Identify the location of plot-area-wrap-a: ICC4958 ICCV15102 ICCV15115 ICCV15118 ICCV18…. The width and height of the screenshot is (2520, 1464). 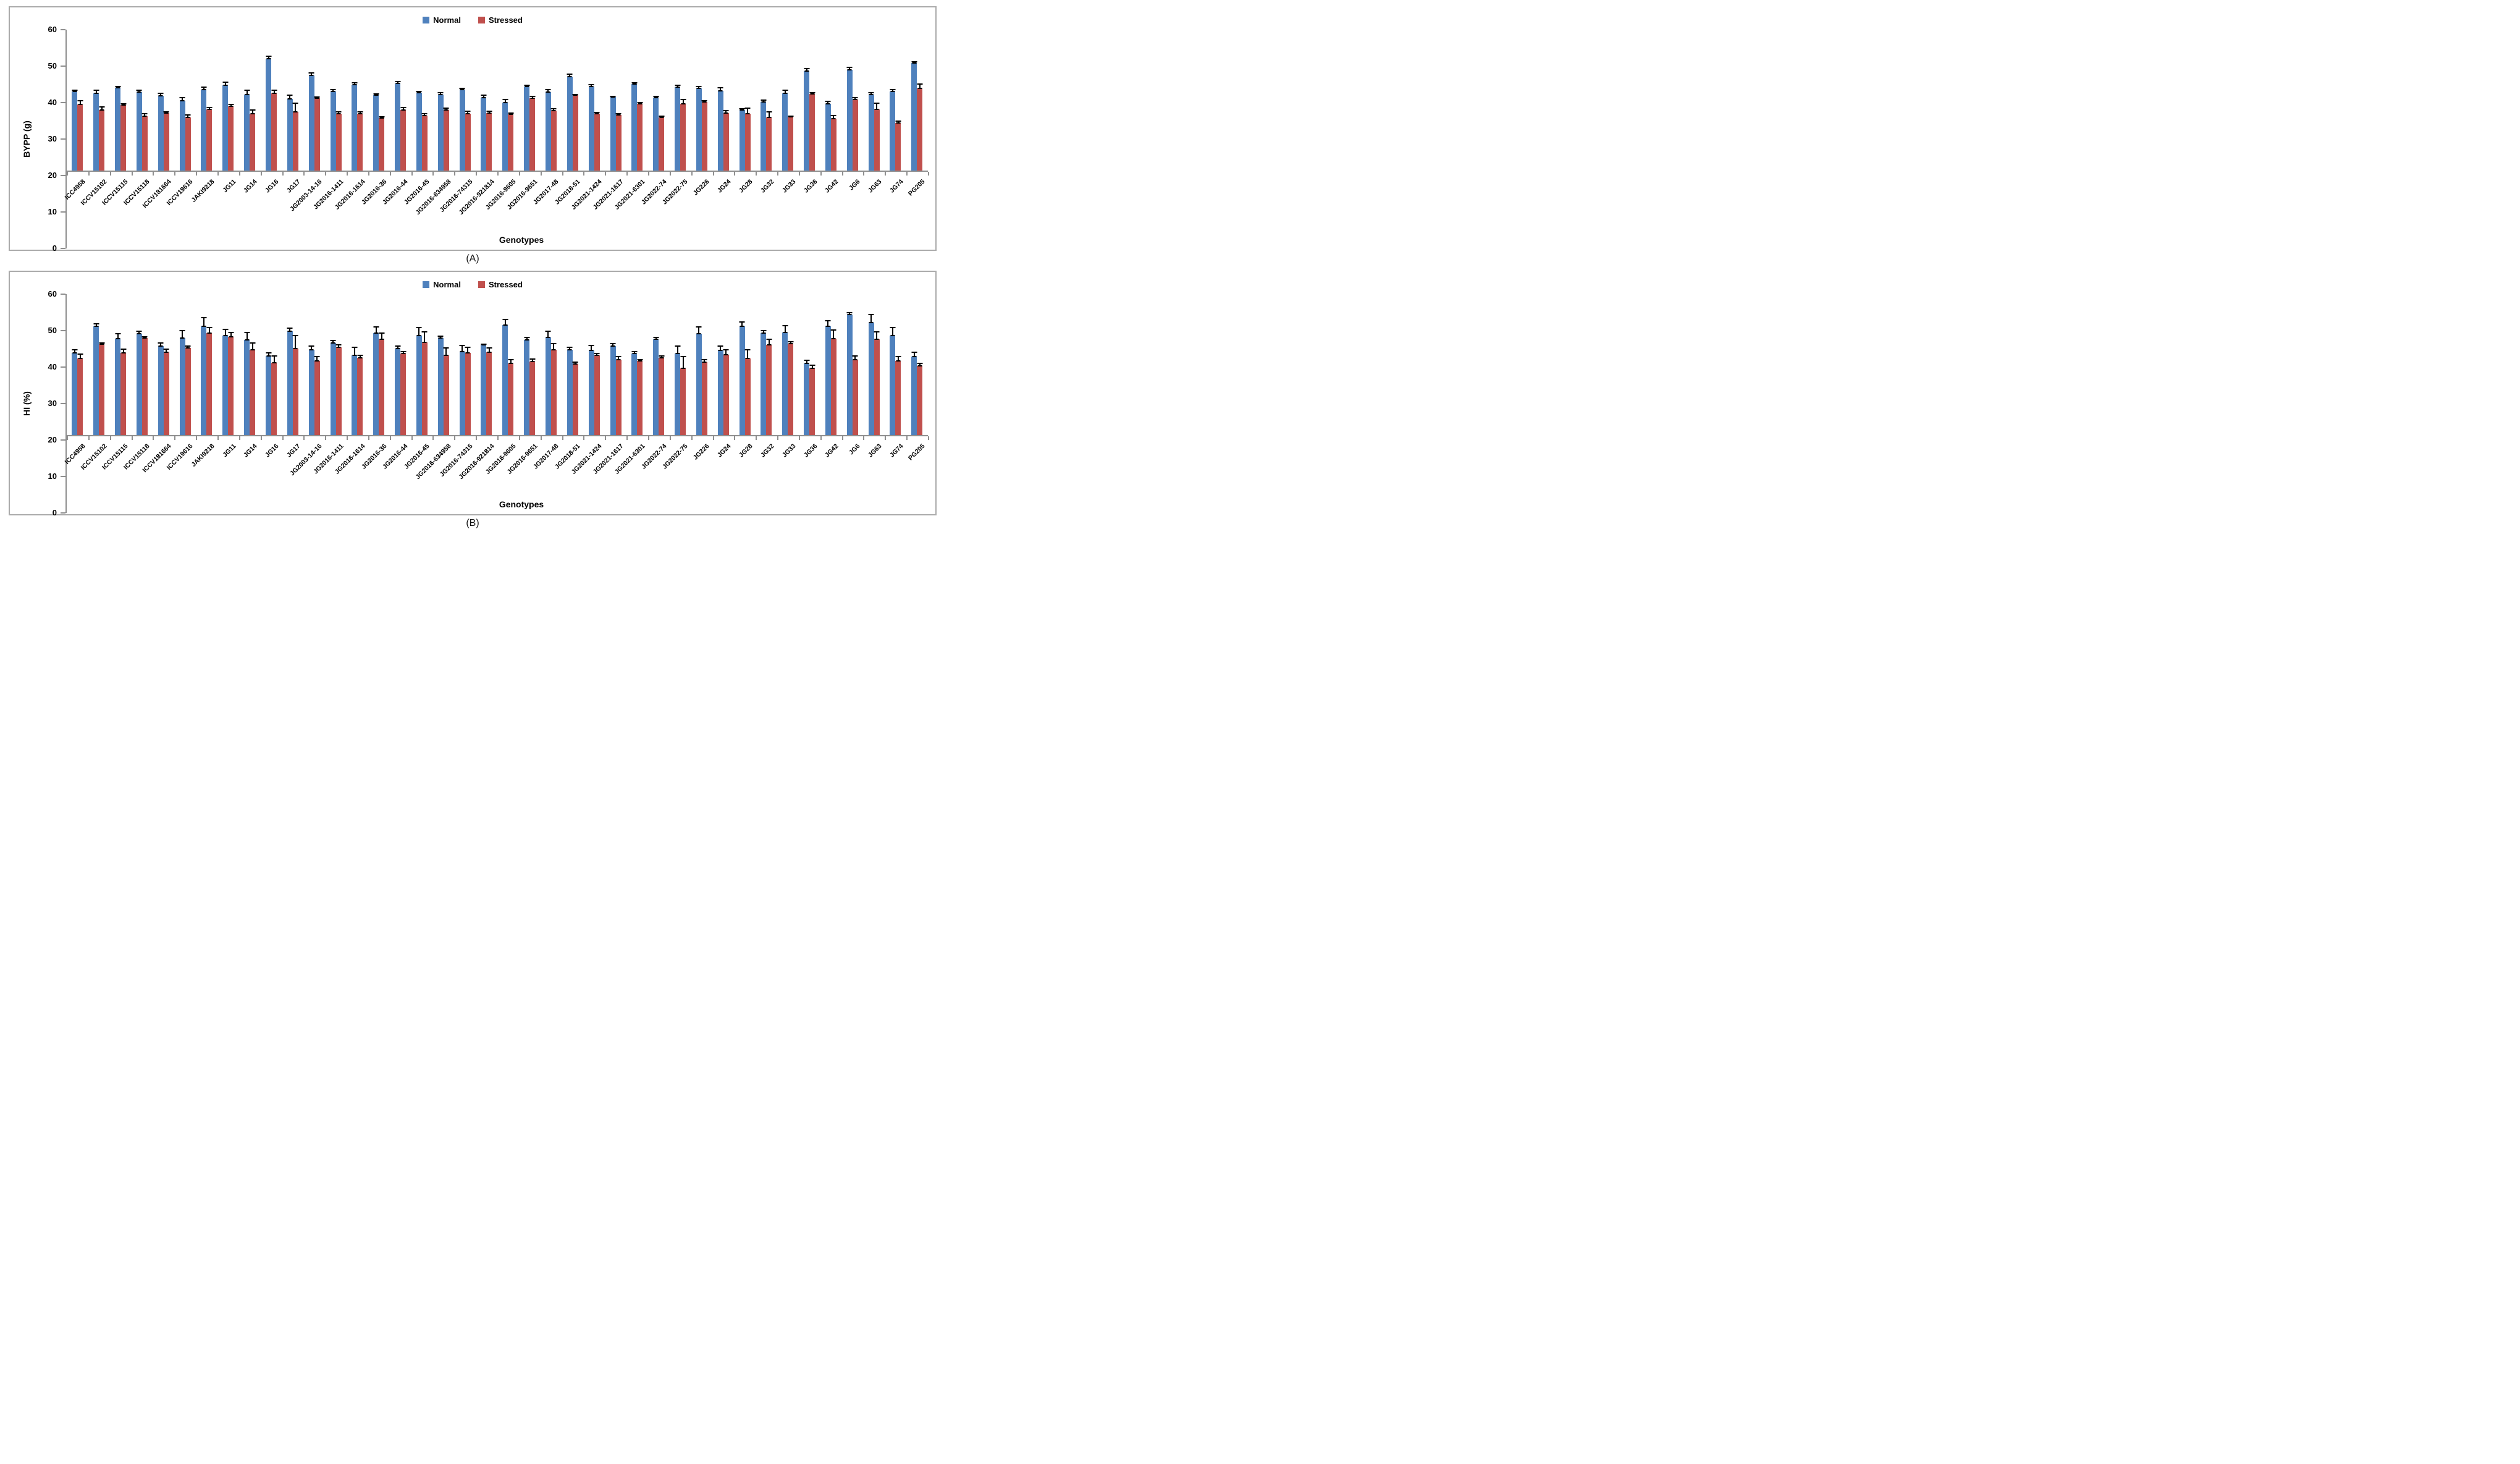
(496, 139).